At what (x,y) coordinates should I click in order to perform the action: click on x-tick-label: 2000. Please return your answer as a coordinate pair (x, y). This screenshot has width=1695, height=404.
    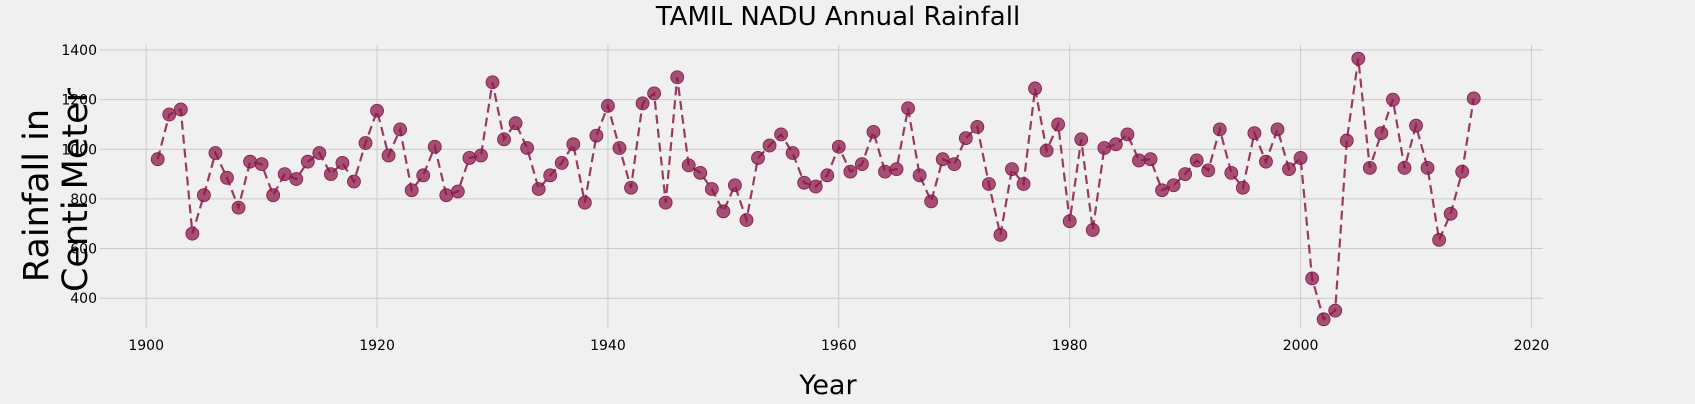
    Looking at the image, I should click on (1301, 346).